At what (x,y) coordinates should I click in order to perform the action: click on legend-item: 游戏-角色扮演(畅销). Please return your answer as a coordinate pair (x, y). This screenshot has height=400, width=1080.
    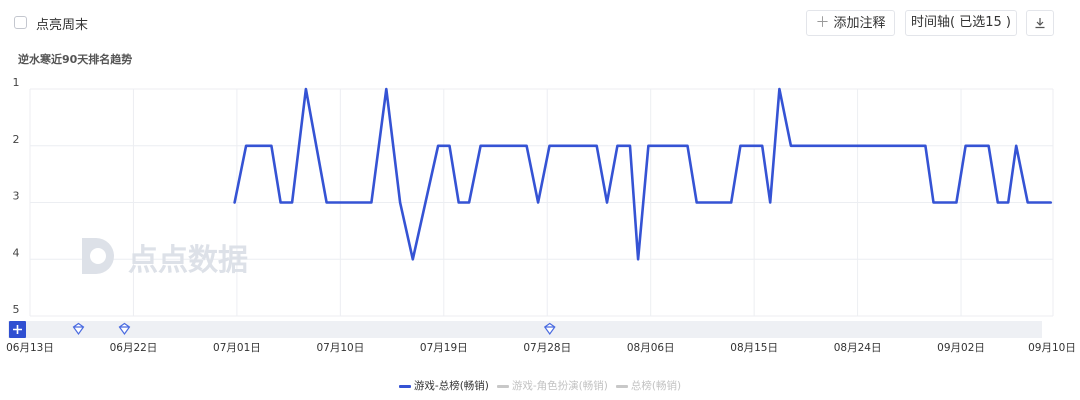
    Looking at the image, I should click on (552, 385).